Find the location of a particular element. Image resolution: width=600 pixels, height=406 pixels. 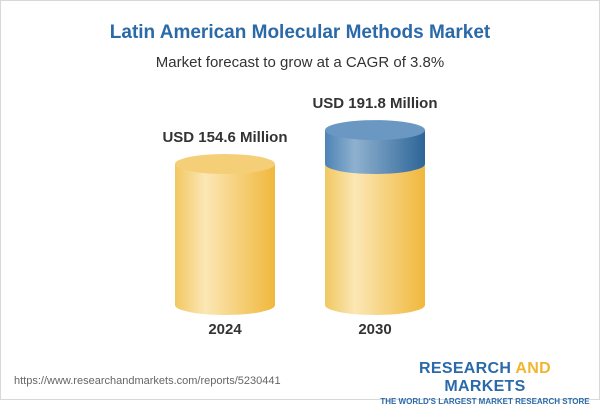

category-label: 2024 is located at coordinates (225, 329).